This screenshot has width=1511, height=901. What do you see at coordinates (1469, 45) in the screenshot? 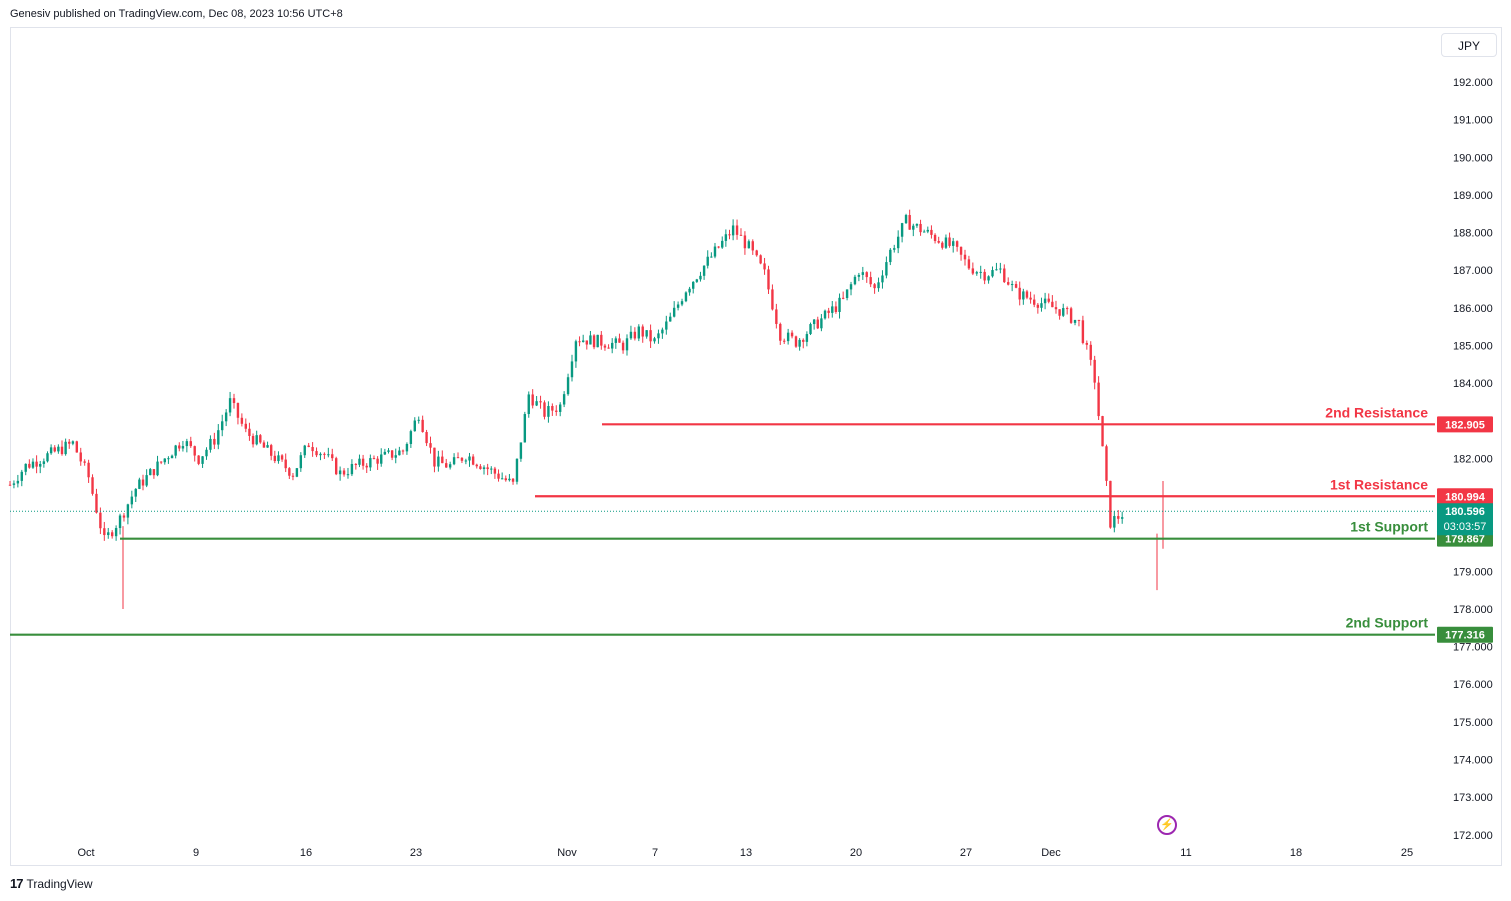
I see `currency-button: JPY` at bounding box center [1469, 45].